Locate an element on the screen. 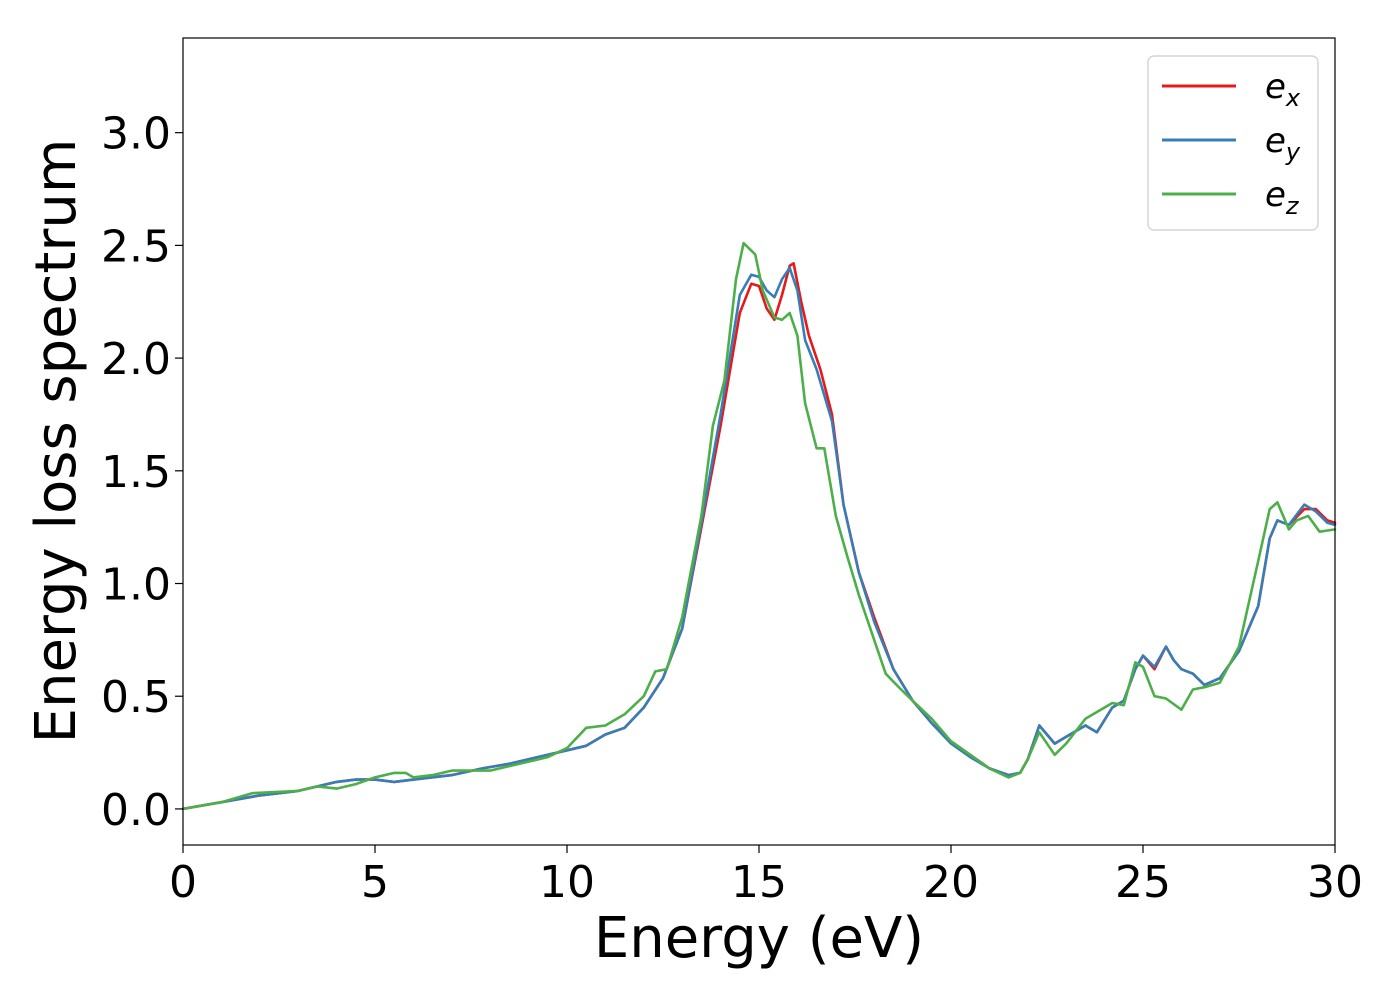 The width and height of the screenshot is (1400, 1000). x-tick-label: 20 is located at coordinates (951, 882).